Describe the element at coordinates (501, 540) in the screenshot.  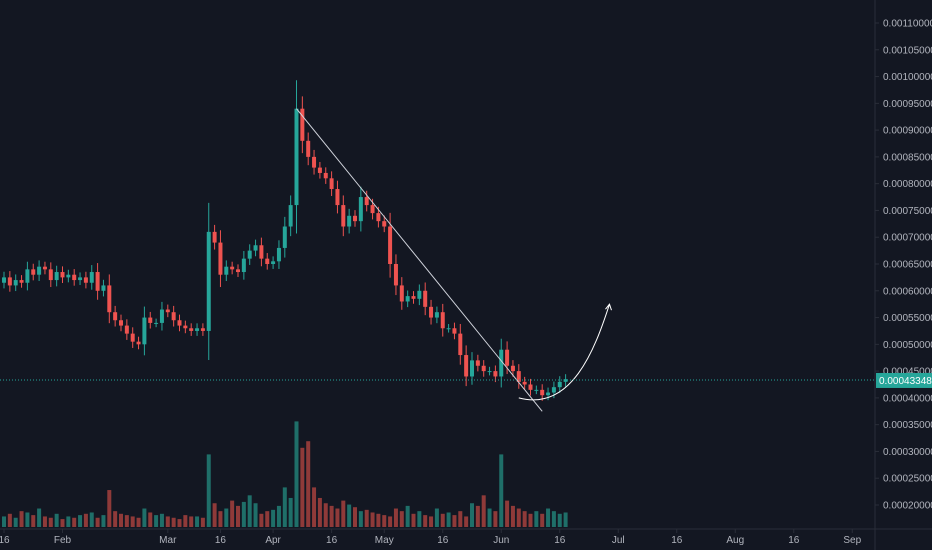
I see `x-tick-label: Jun` at that location.